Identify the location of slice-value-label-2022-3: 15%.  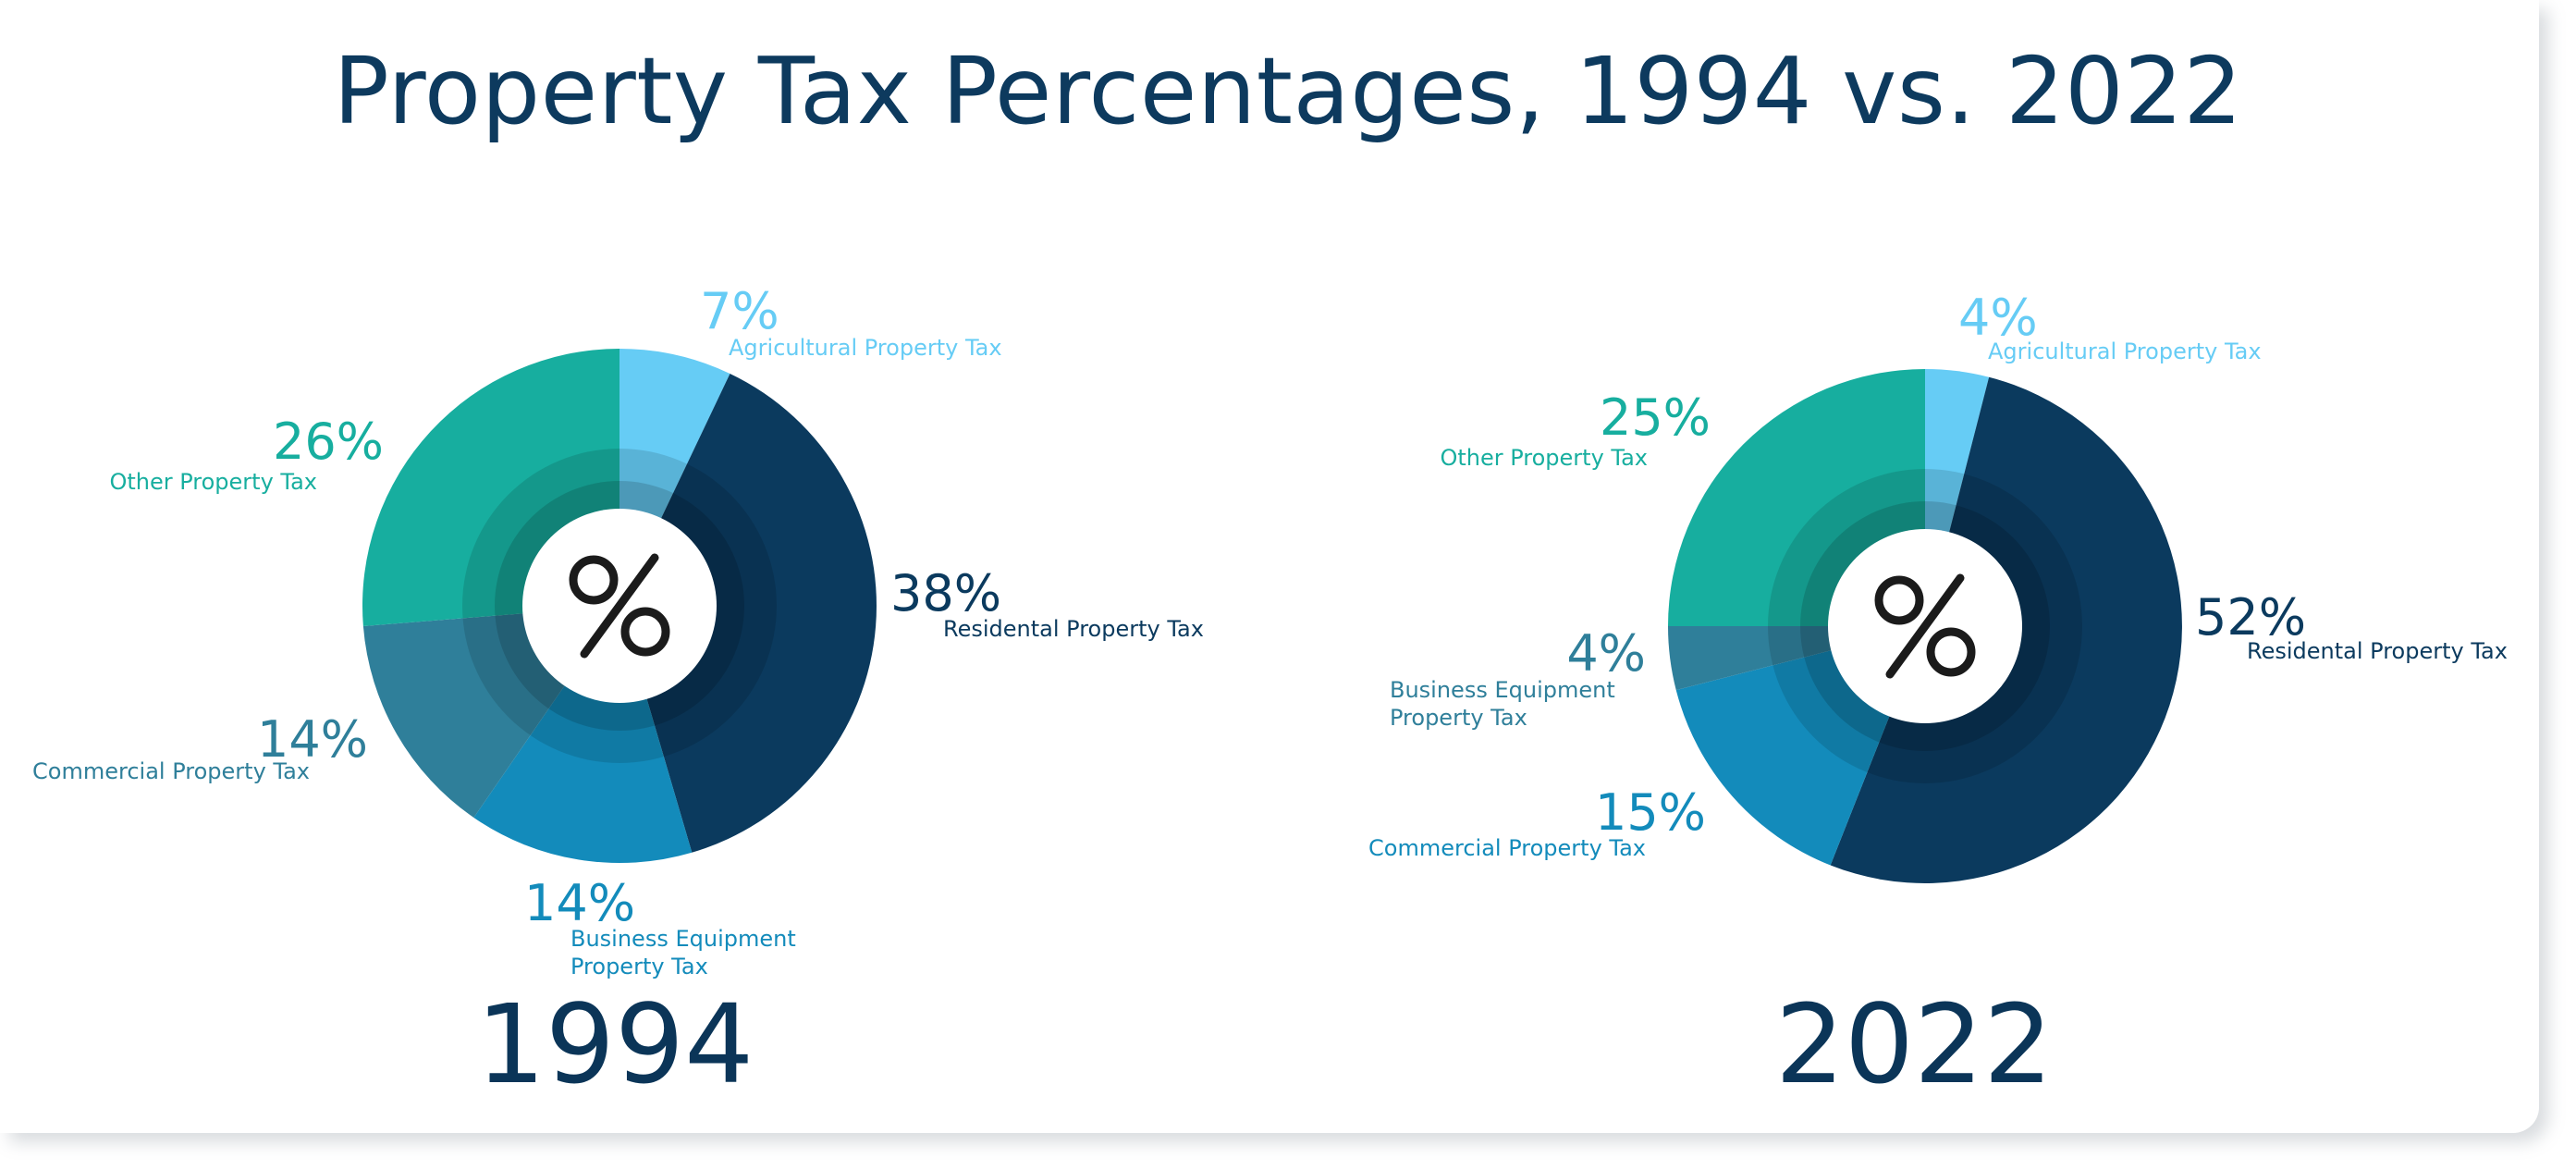
(1651, 812).